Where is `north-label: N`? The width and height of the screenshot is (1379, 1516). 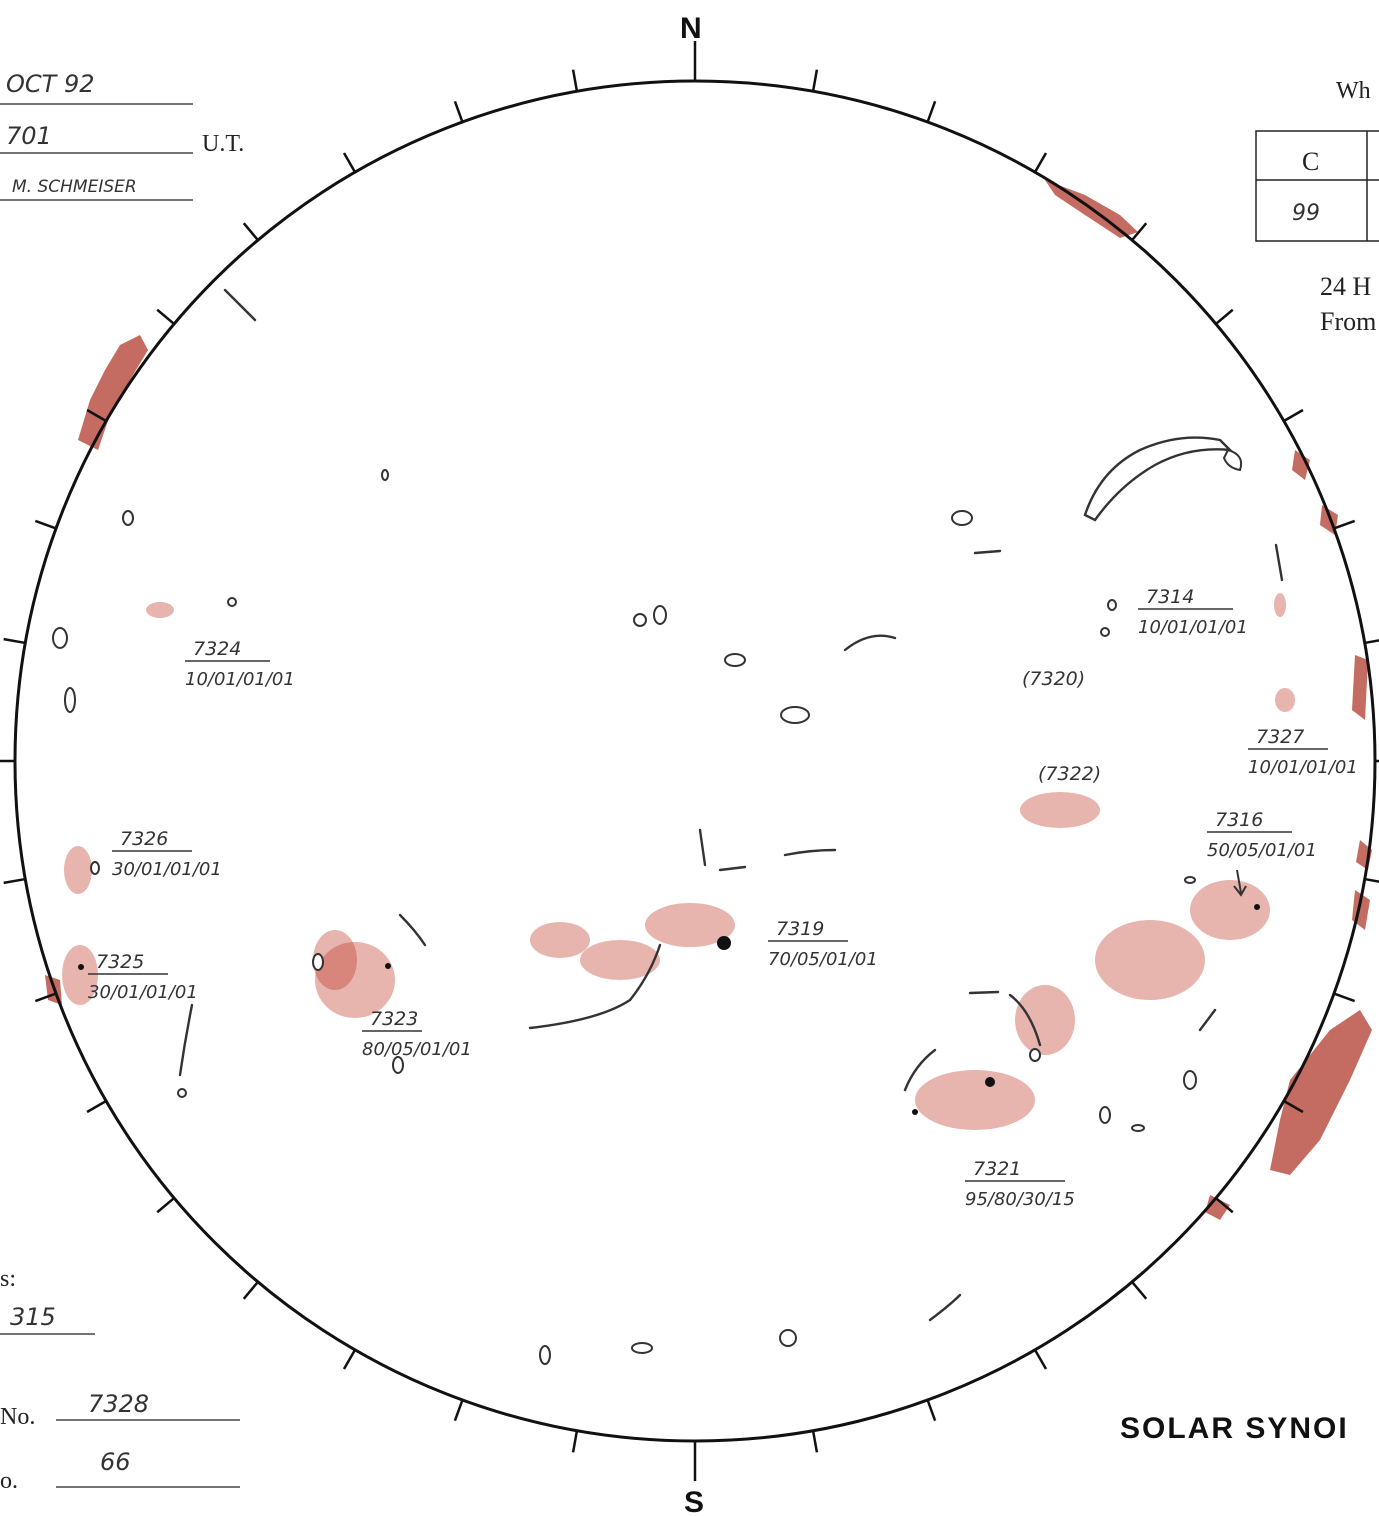
north-label: N is located at coordinates (691, 28).